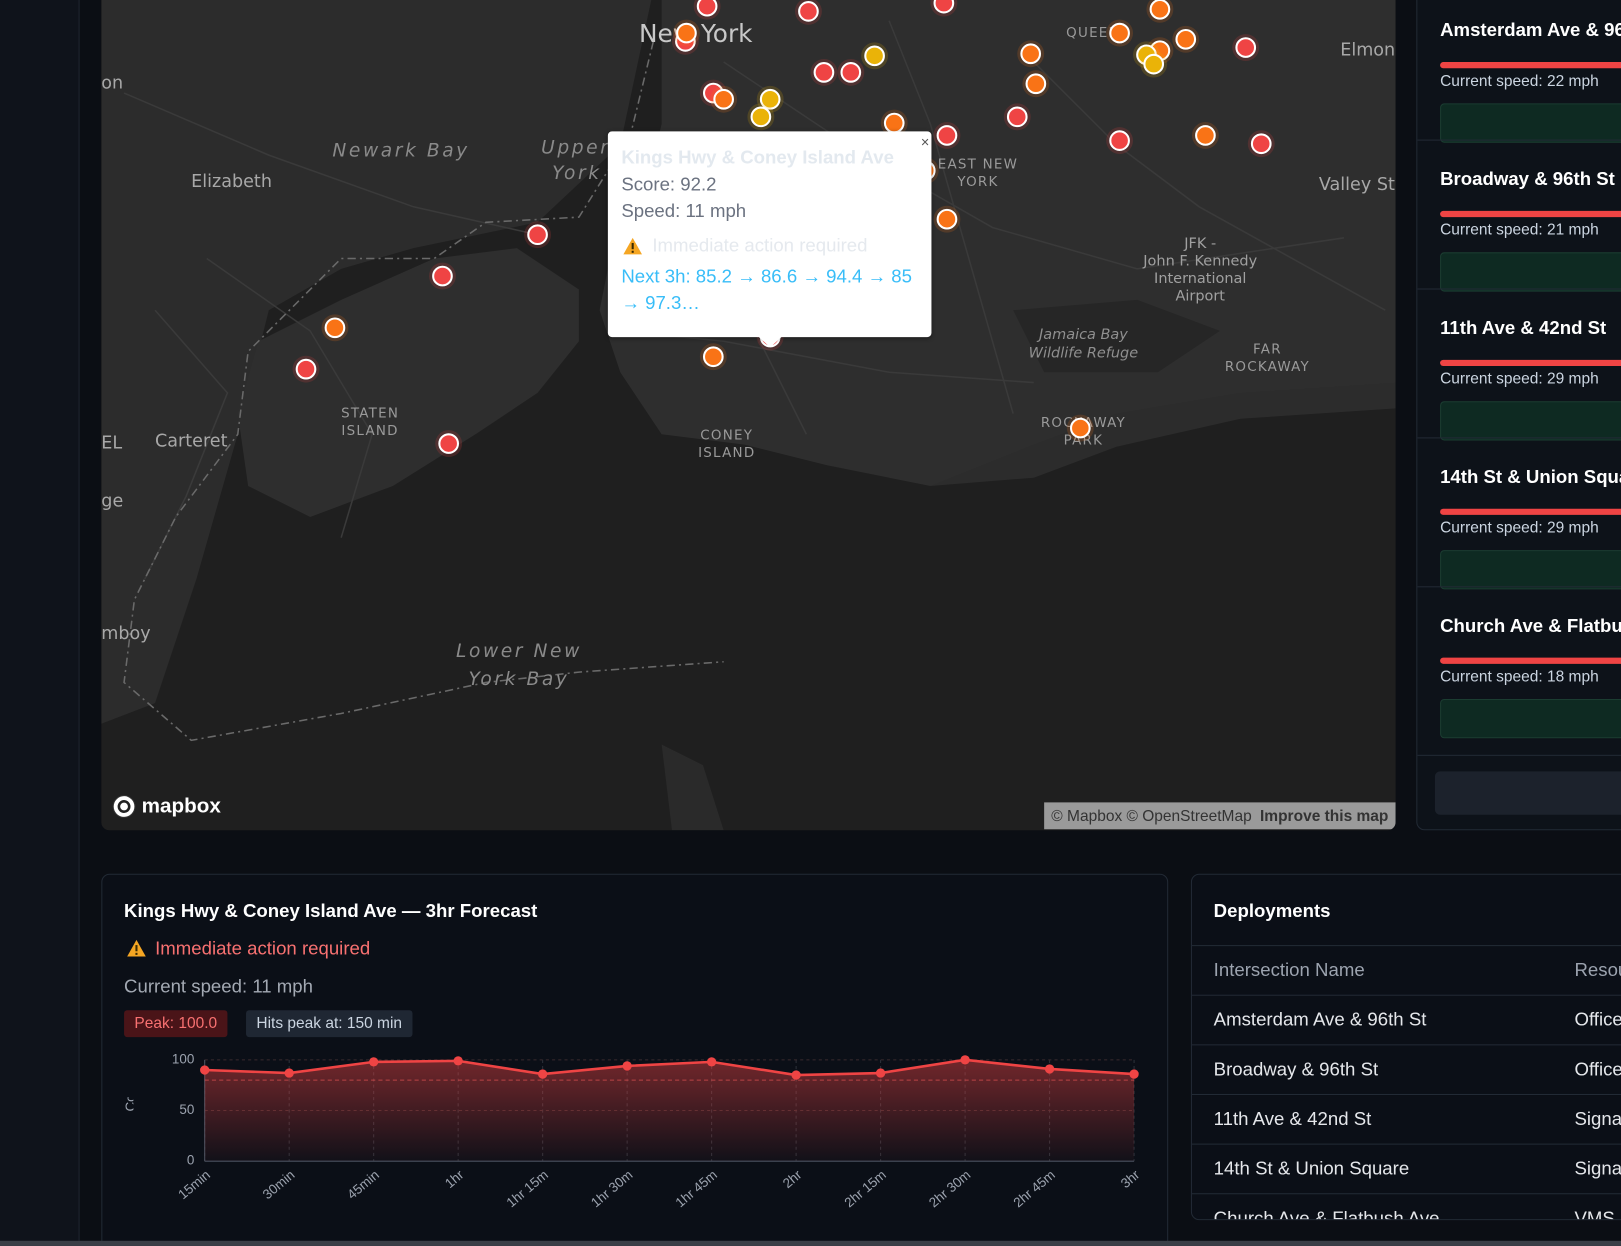  I want to click on x-tick-label: 2hr 30m, so click(949, 1188).